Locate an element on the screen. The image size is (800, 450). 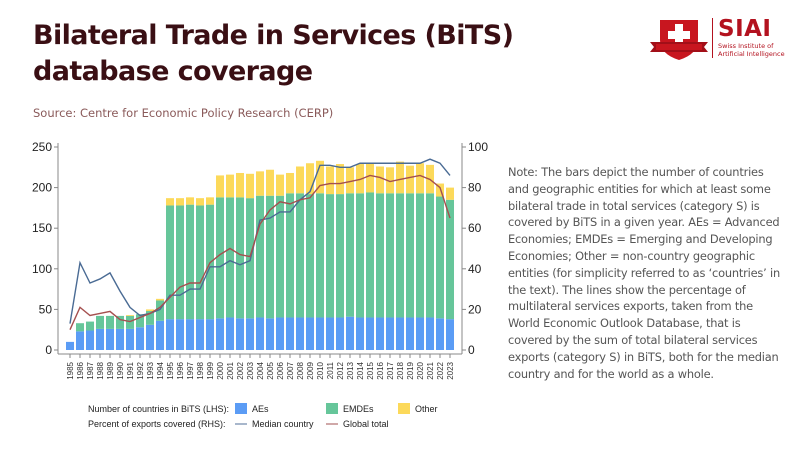
bar-aes-2018 is located at coordinates (400, 333).